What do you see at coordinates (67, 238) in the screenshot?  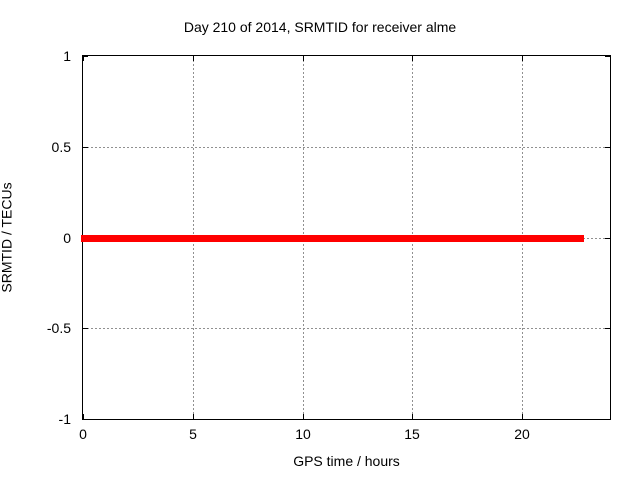 I see `y-tick-label: 0` at bounding box center [67, 238].